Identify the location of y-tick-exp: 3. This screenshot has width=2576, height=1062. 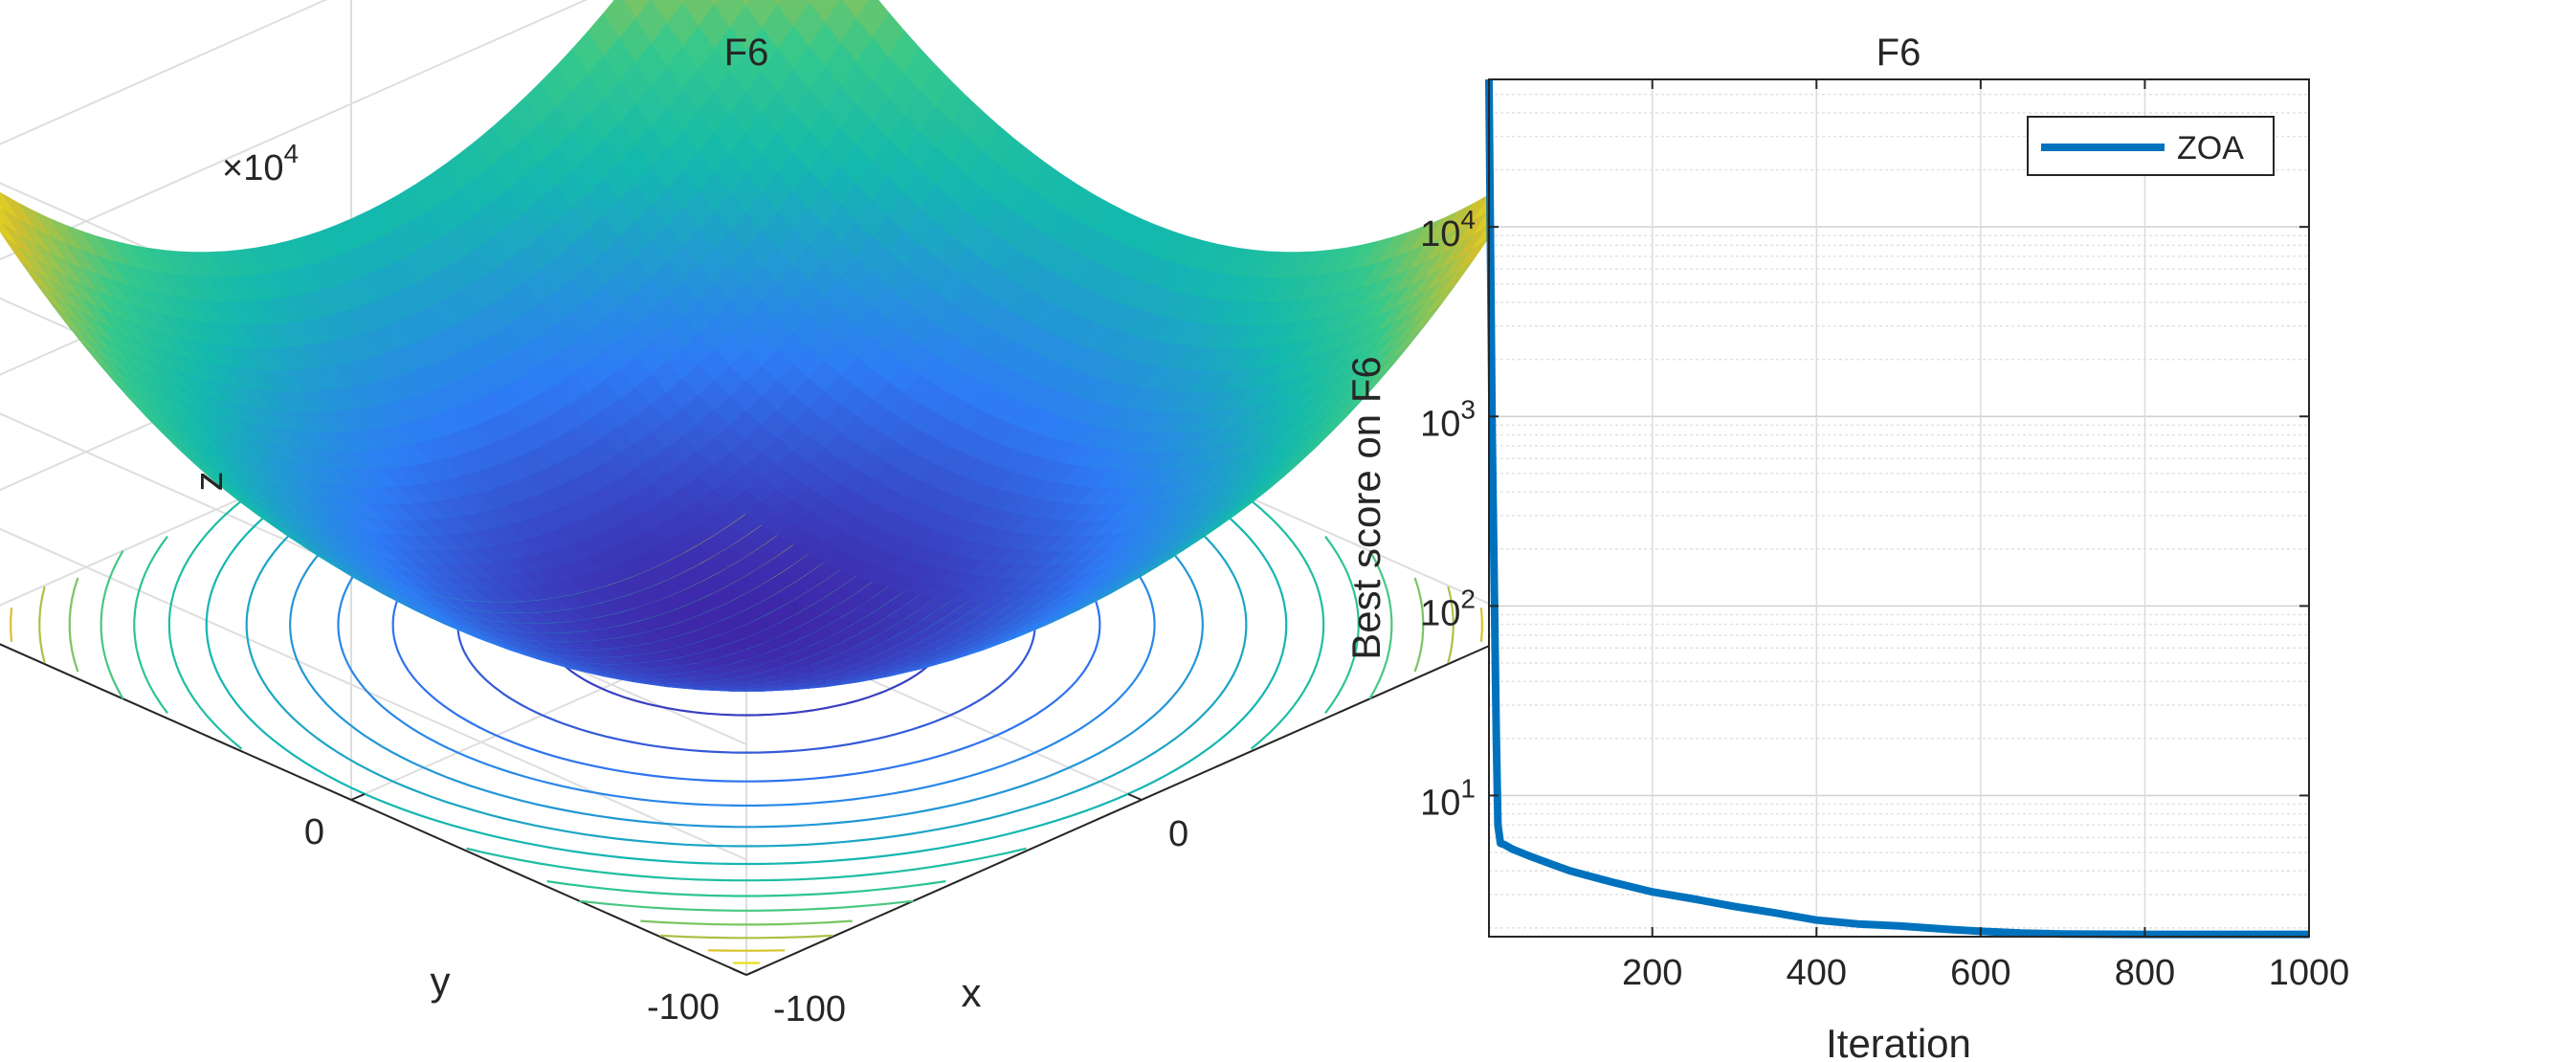
(1468, 409).